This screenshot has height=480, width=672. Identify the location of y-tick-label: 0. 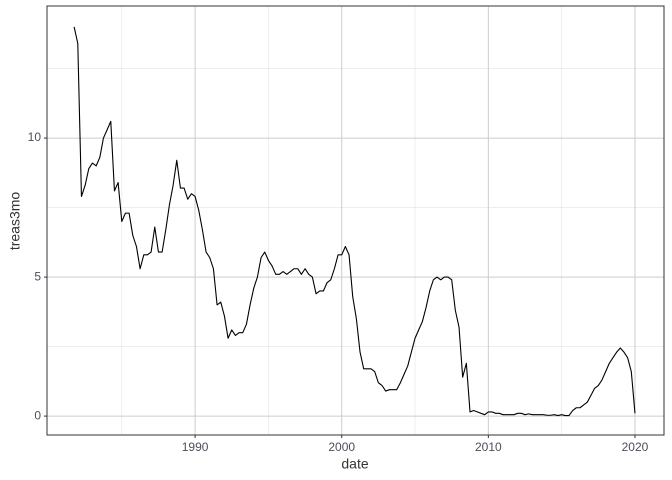
(37, 415).